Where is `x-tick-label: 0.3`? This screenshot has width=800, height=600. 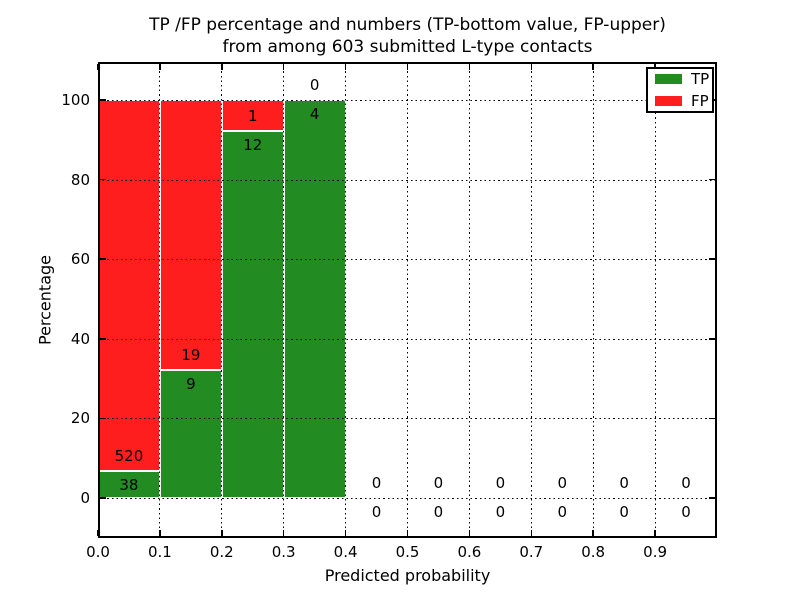 x-tick-label: 0.3 is located at coordinates (283, 552).